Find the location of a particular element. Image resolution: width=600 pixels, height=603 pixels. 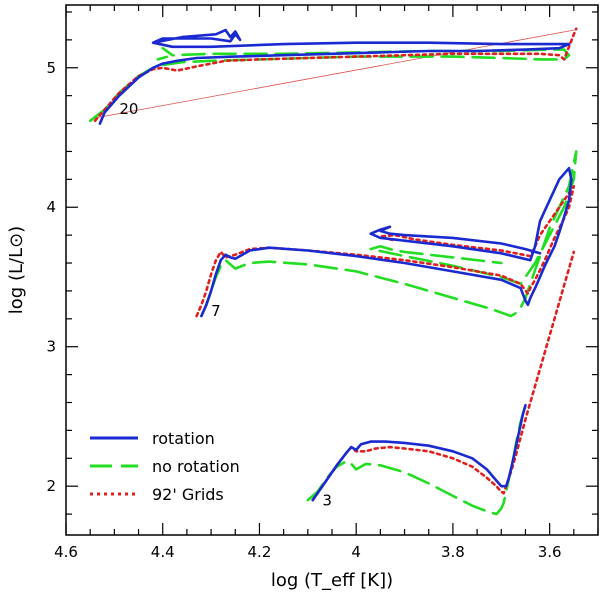

x-tick-label: 4.2 is located at coordinates (260, 552).